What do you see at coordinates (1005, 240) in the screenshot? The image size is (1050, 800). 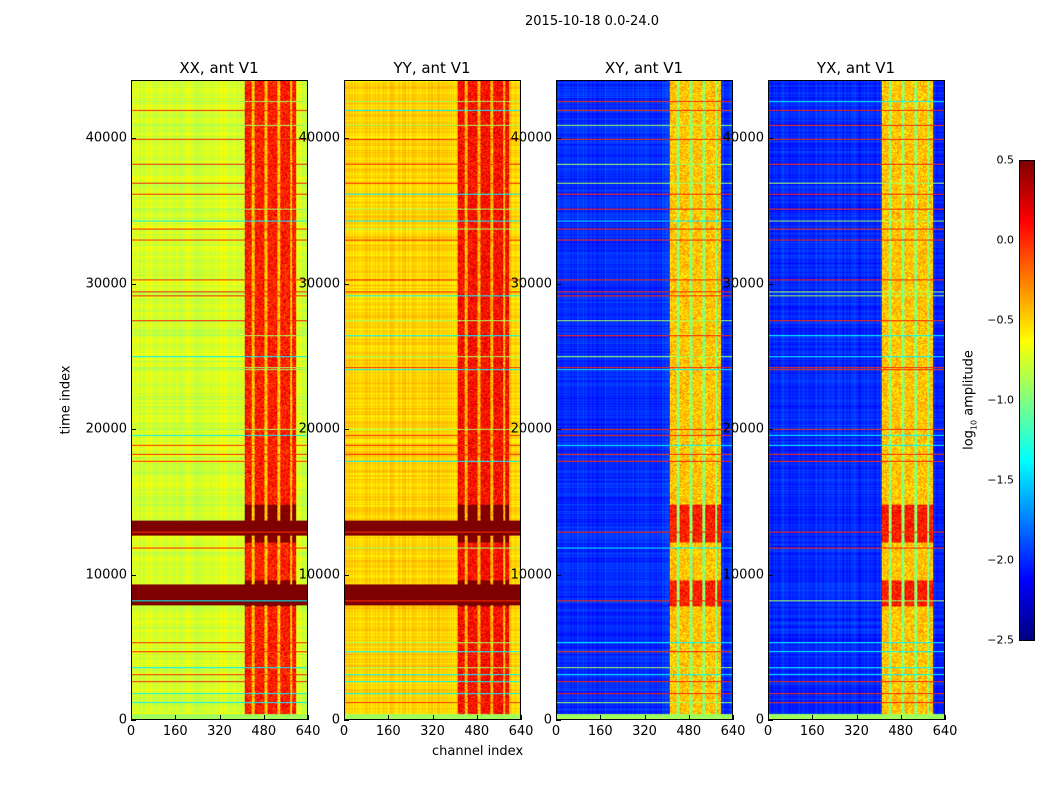 I see `colorbar-tick-label: 0.0` at bounding box center [1005, 240].